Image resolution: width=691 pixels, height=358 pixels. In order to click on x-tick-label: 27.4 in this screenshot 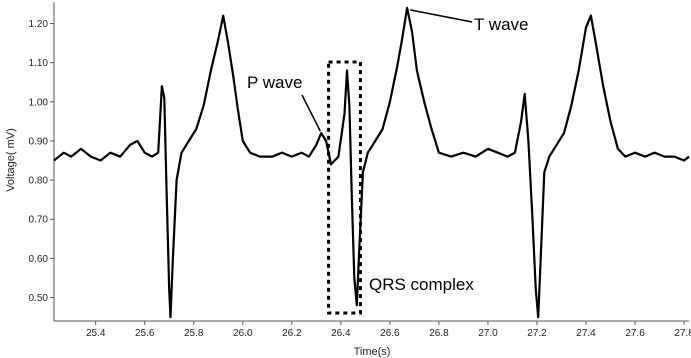, I will do `click(586, 333)`.